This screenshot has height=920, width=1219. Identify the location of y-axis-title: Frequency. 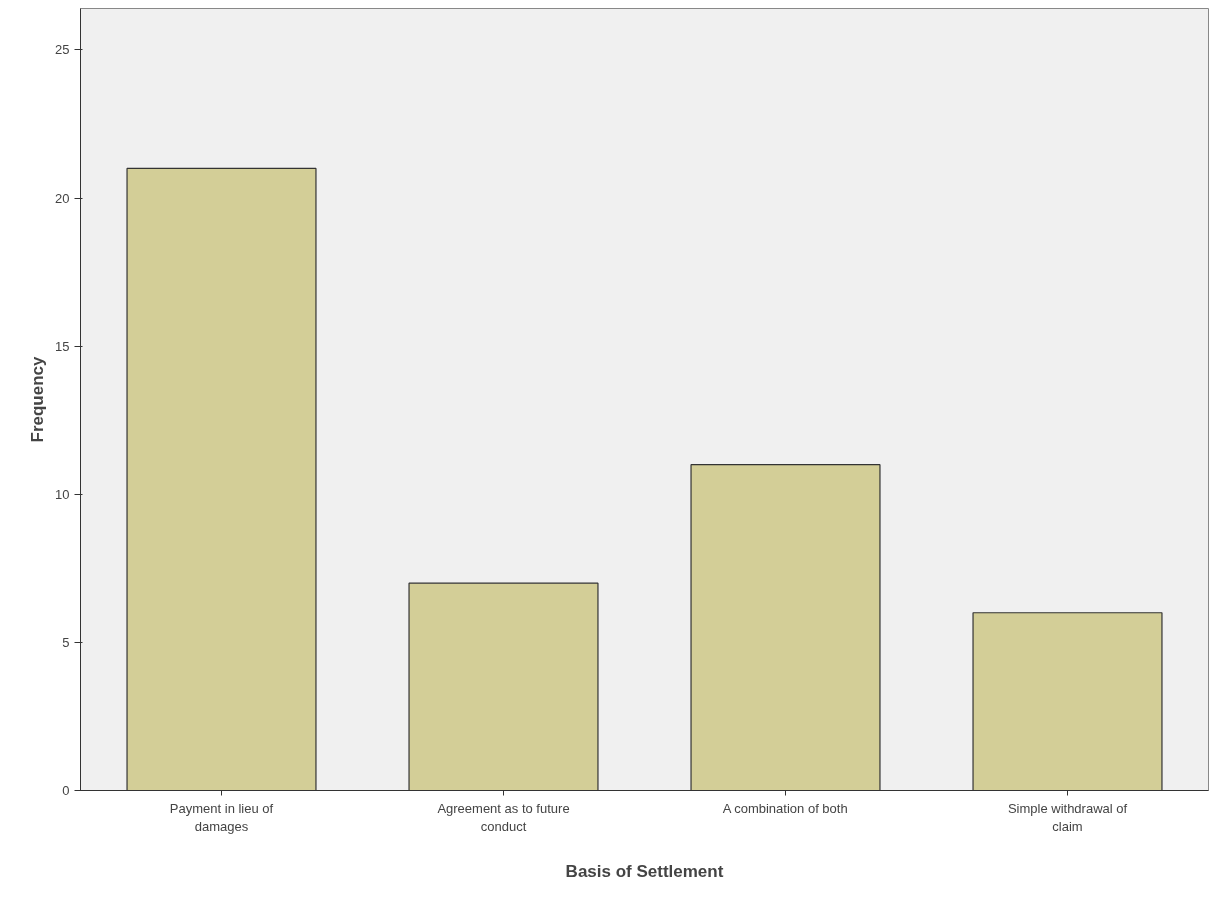
(38, 399).